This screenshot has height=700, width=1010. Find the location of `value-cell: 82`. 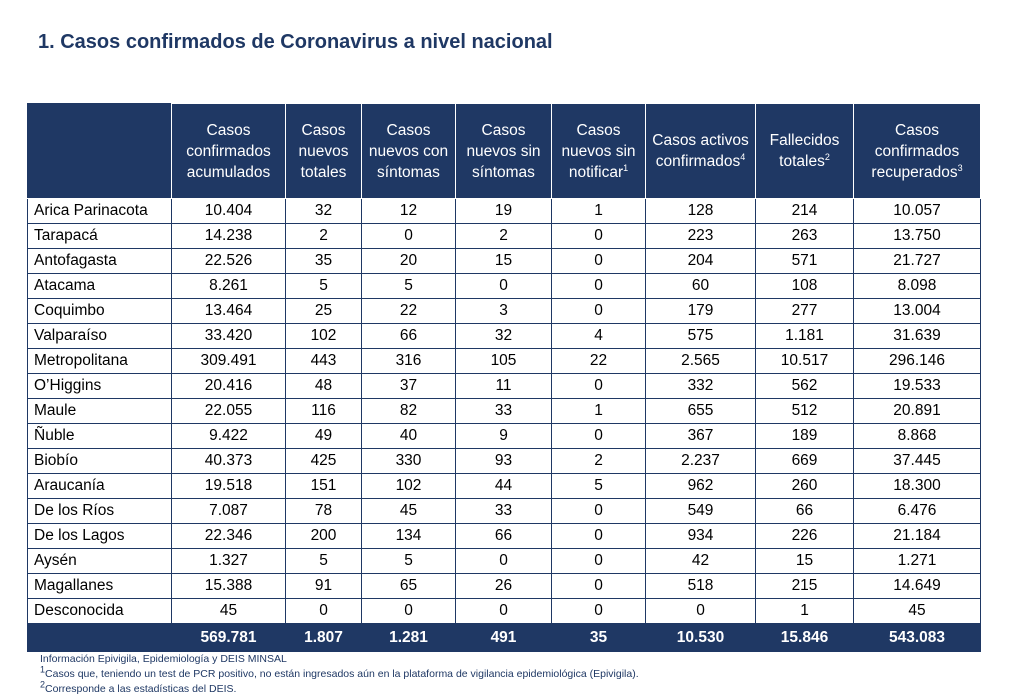

value-cell: 82 is located at coordinates (408, 411).